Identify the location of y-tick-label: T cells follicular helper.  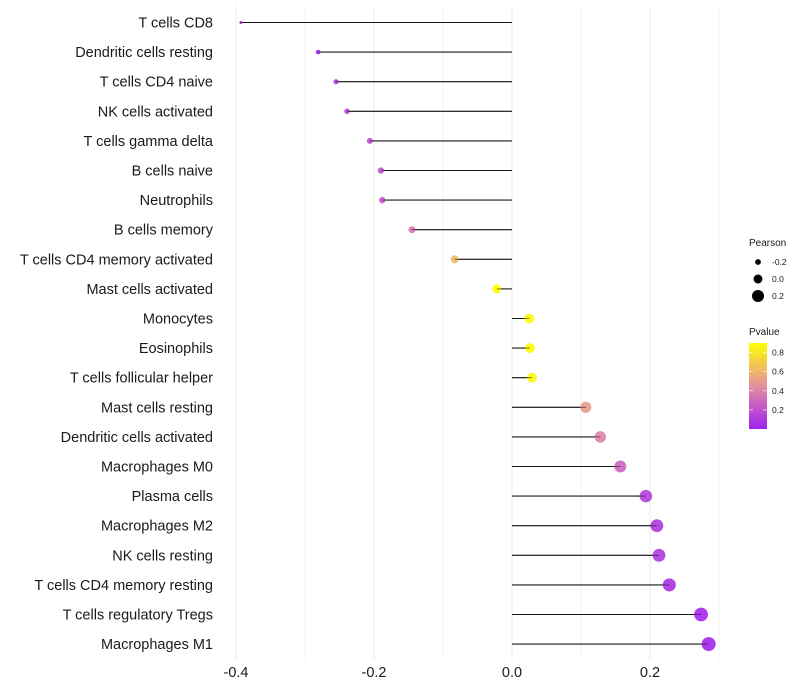
(141, 379).